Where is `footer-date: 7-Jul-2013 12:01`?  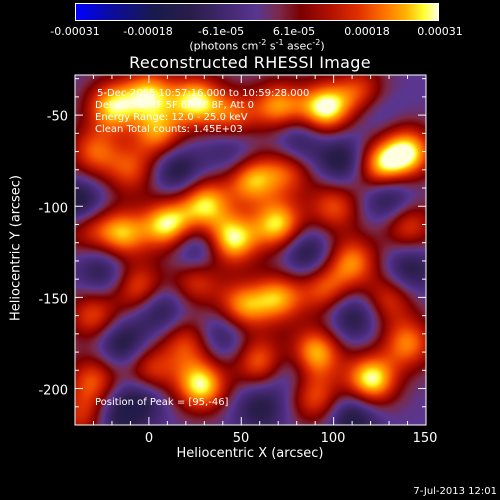 footer-date: 7-Jul-2013 12:01 is located at coordinates (455, 491).